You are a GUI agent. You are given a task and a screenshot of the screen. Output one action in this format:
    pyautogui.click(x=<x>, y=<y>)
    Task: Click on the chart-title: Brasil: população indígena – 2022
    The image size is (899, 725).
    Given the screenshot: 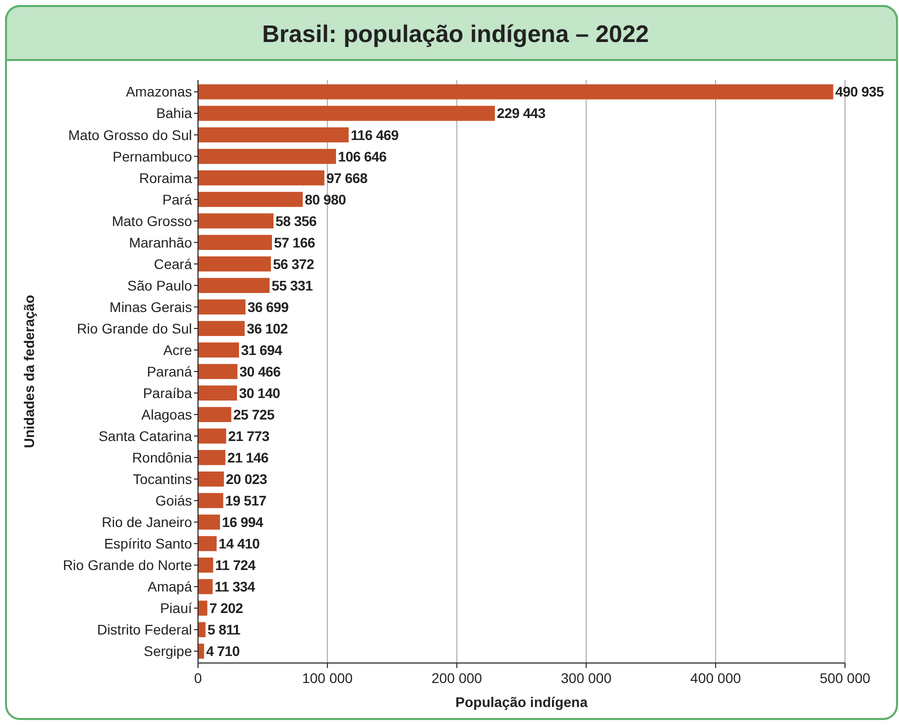 What is the action you would take?
    pyautogui.click(x=455, y=34)
    